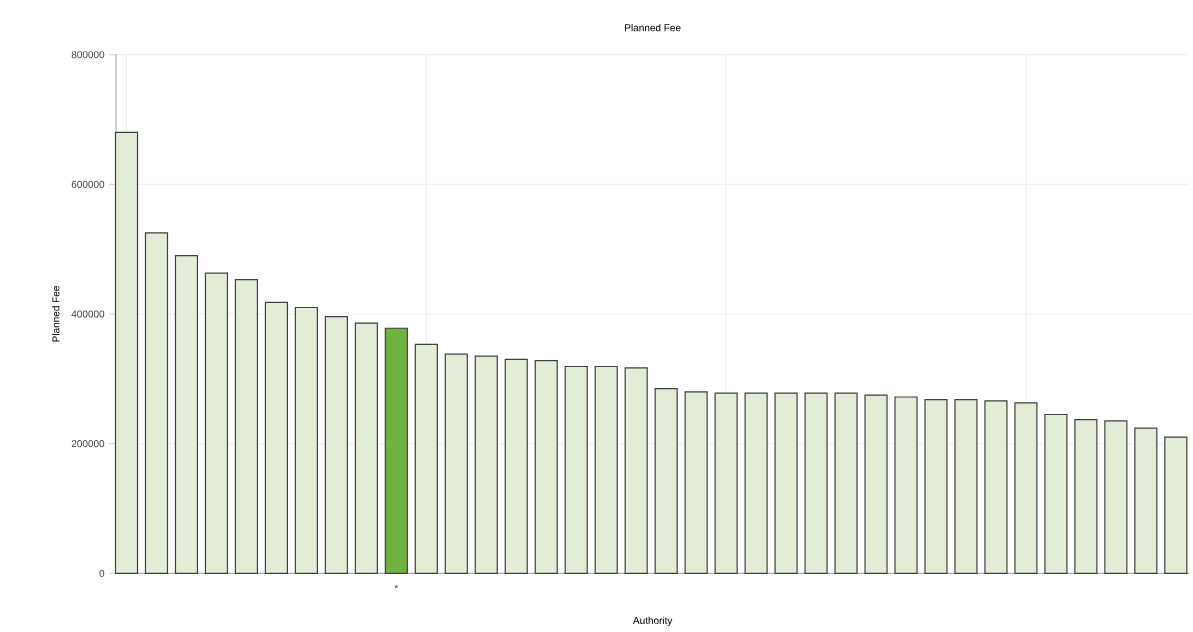 This screenshot has width=1193, height=632. I want to click on y-tick-label: 0, so click(102, 573).